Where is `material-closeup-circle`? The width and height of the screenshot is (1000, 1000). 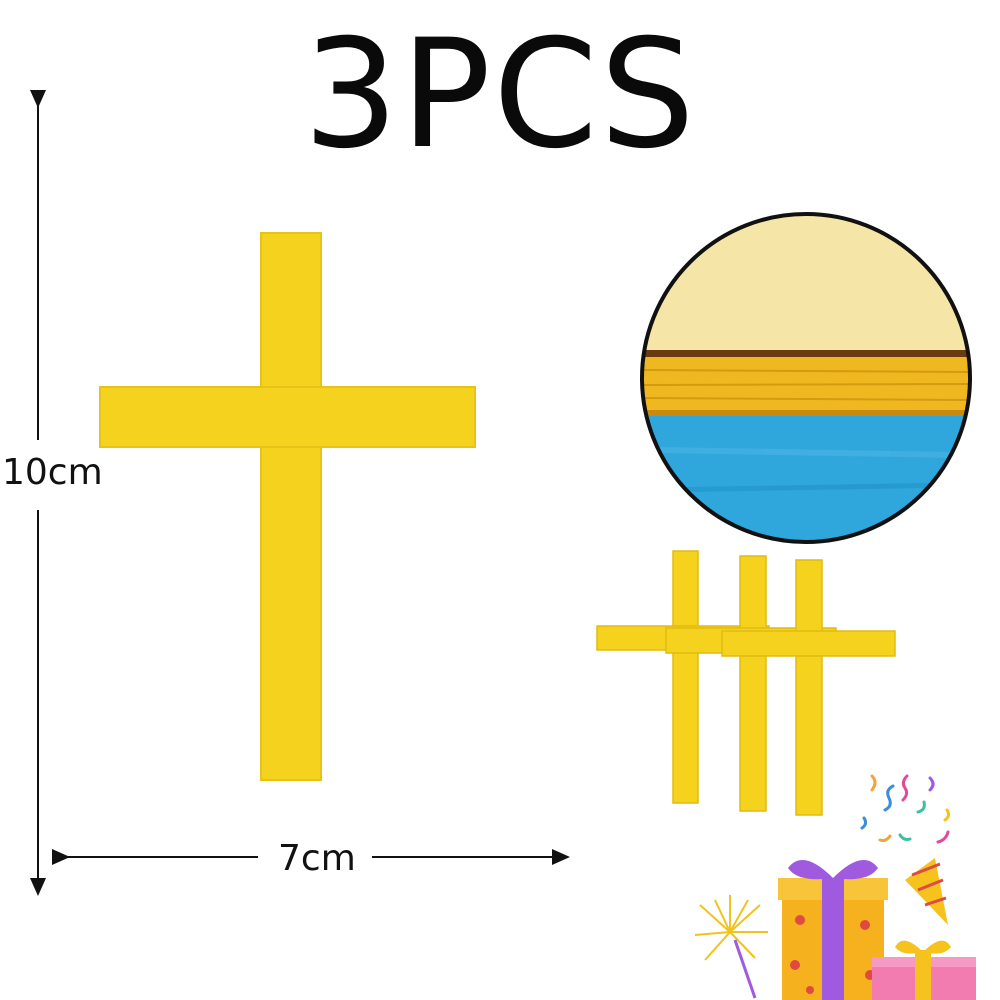 material-closeup-circle is located at coordinates (806, 378).